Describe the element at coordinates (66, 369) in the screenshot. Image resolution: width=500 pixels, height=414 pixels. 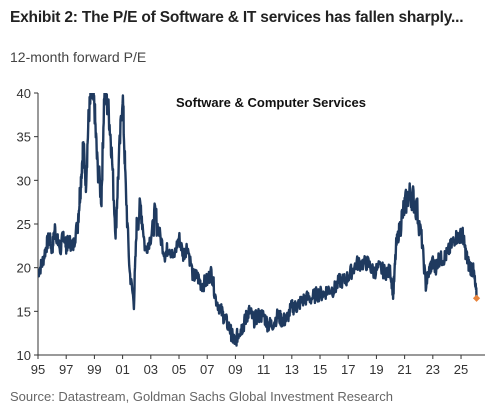
I see `x-tick-label: 97` at that location.